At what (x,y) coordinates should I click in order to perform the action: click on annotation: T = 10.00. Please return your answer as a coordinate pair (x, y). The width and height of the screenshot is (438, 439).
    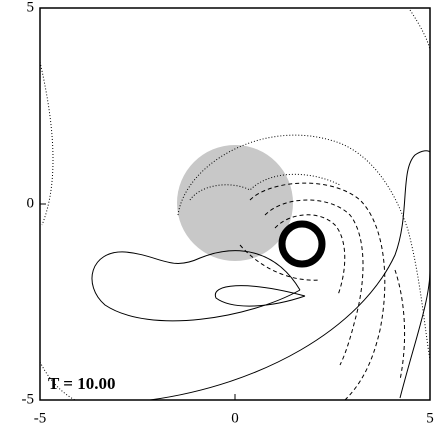
    Looking at the image, I should click on (81, 383).